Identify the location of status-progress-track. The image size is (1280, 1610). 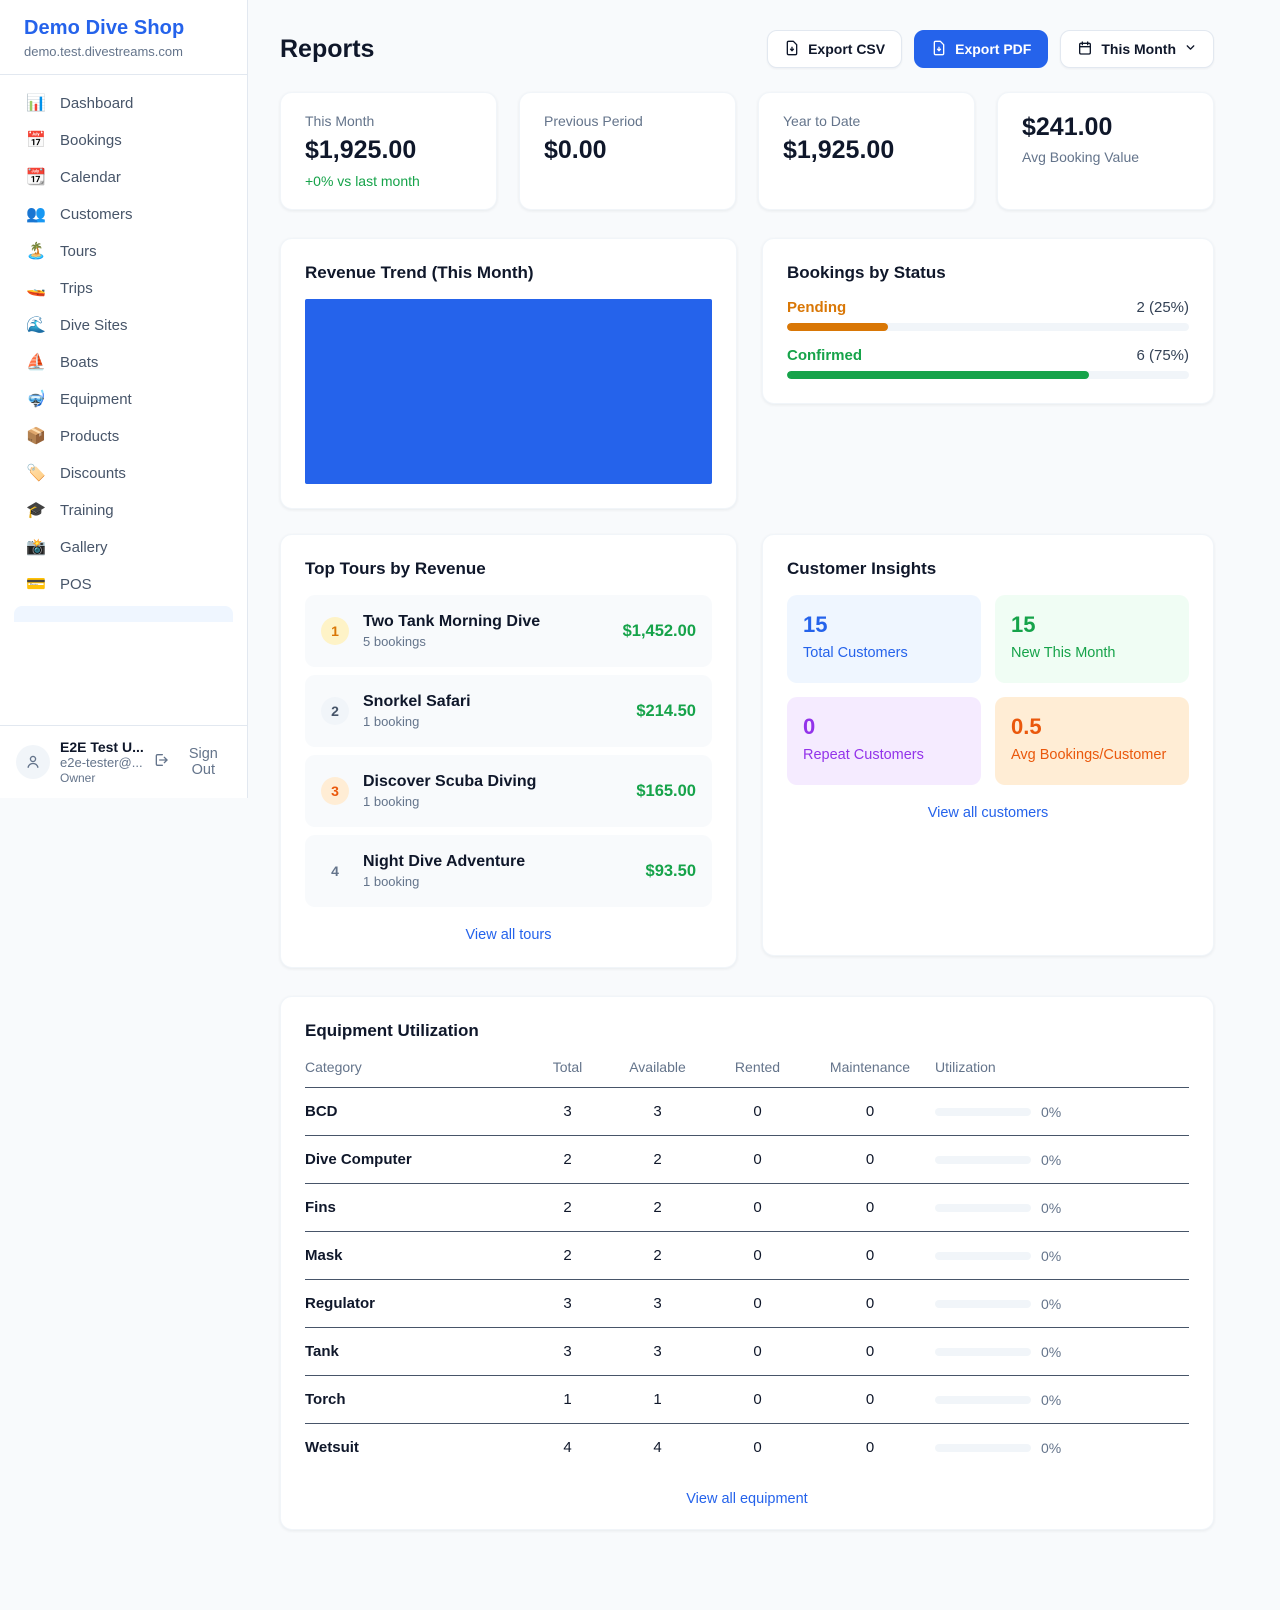
(988, 375).